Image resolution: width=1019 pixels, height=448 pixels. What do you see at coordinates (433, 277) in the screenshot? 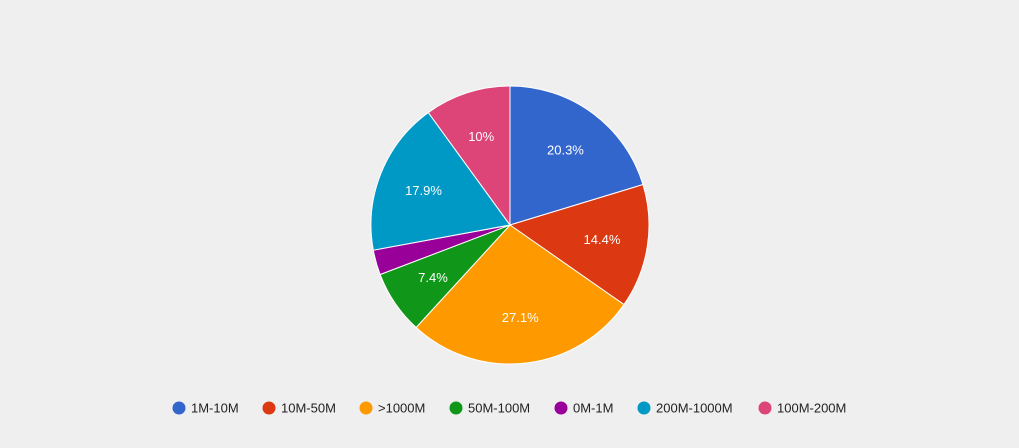
I see `slice-label-50m-100m: 7.4%` at bounding box center [433, 277].